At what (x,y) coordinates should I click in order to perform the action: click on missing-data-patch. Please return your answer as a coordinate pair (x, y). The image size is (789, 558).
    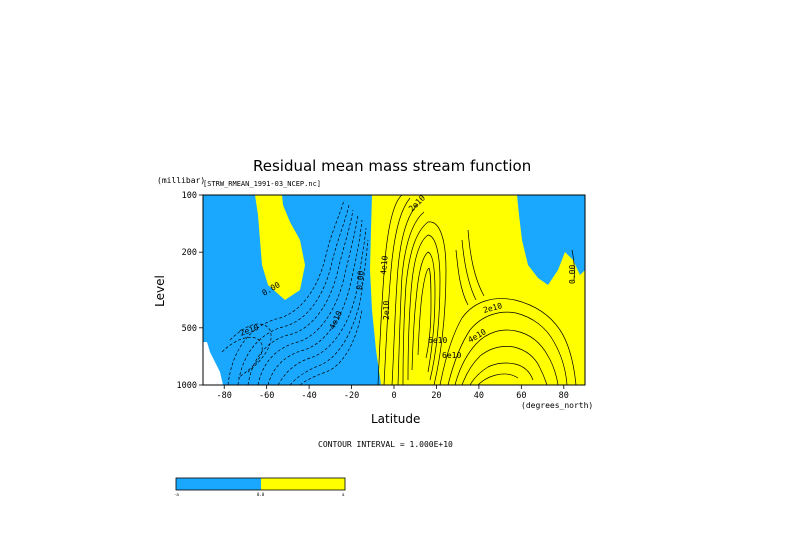
    Looking at the image, I should click on (213, 363).